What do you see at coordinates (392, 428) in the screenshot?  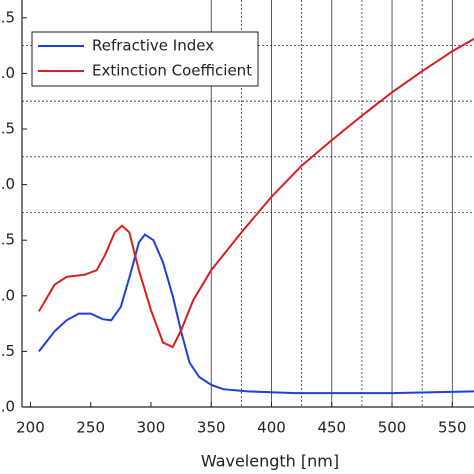 I see `x-tick-label: 500` at bounding box center [392, 428].